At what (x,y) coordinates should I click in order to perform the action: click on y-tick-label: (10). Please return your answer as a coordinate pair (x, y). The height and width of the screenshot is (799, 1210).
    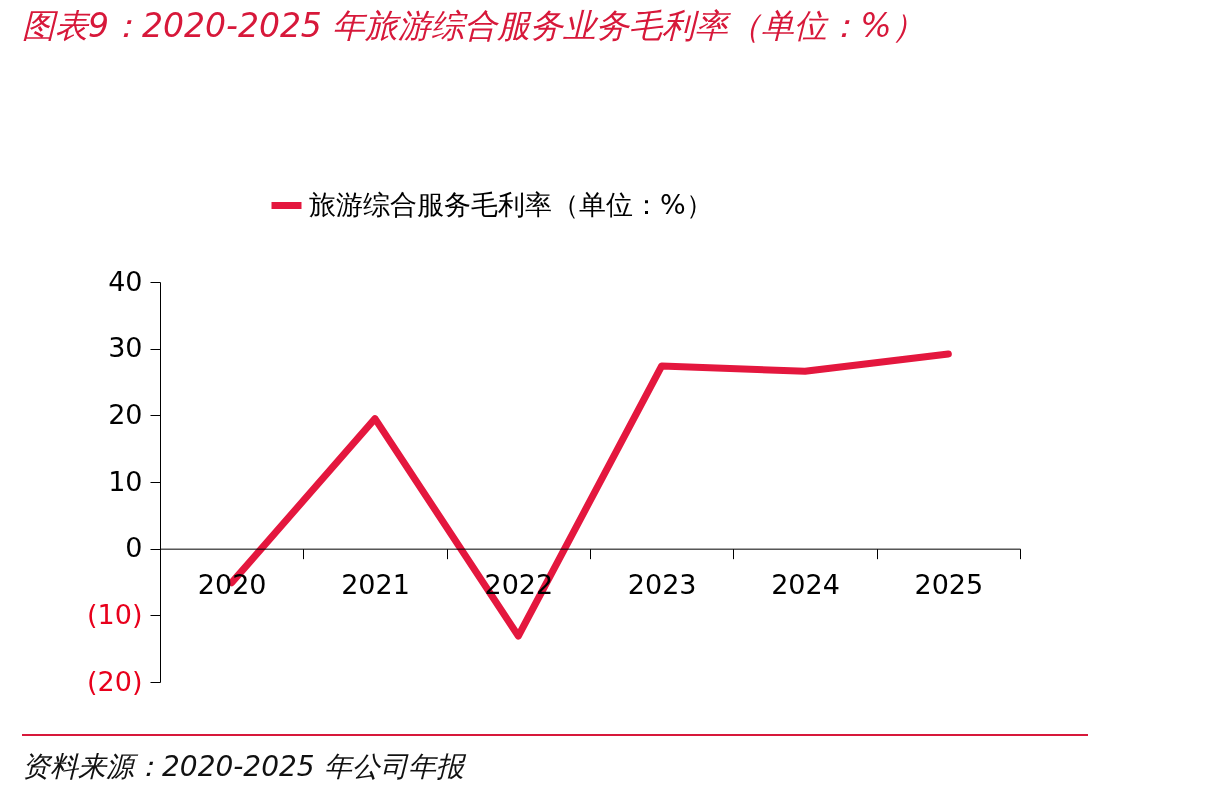
    Looking at the image, I should click on (115, 614).